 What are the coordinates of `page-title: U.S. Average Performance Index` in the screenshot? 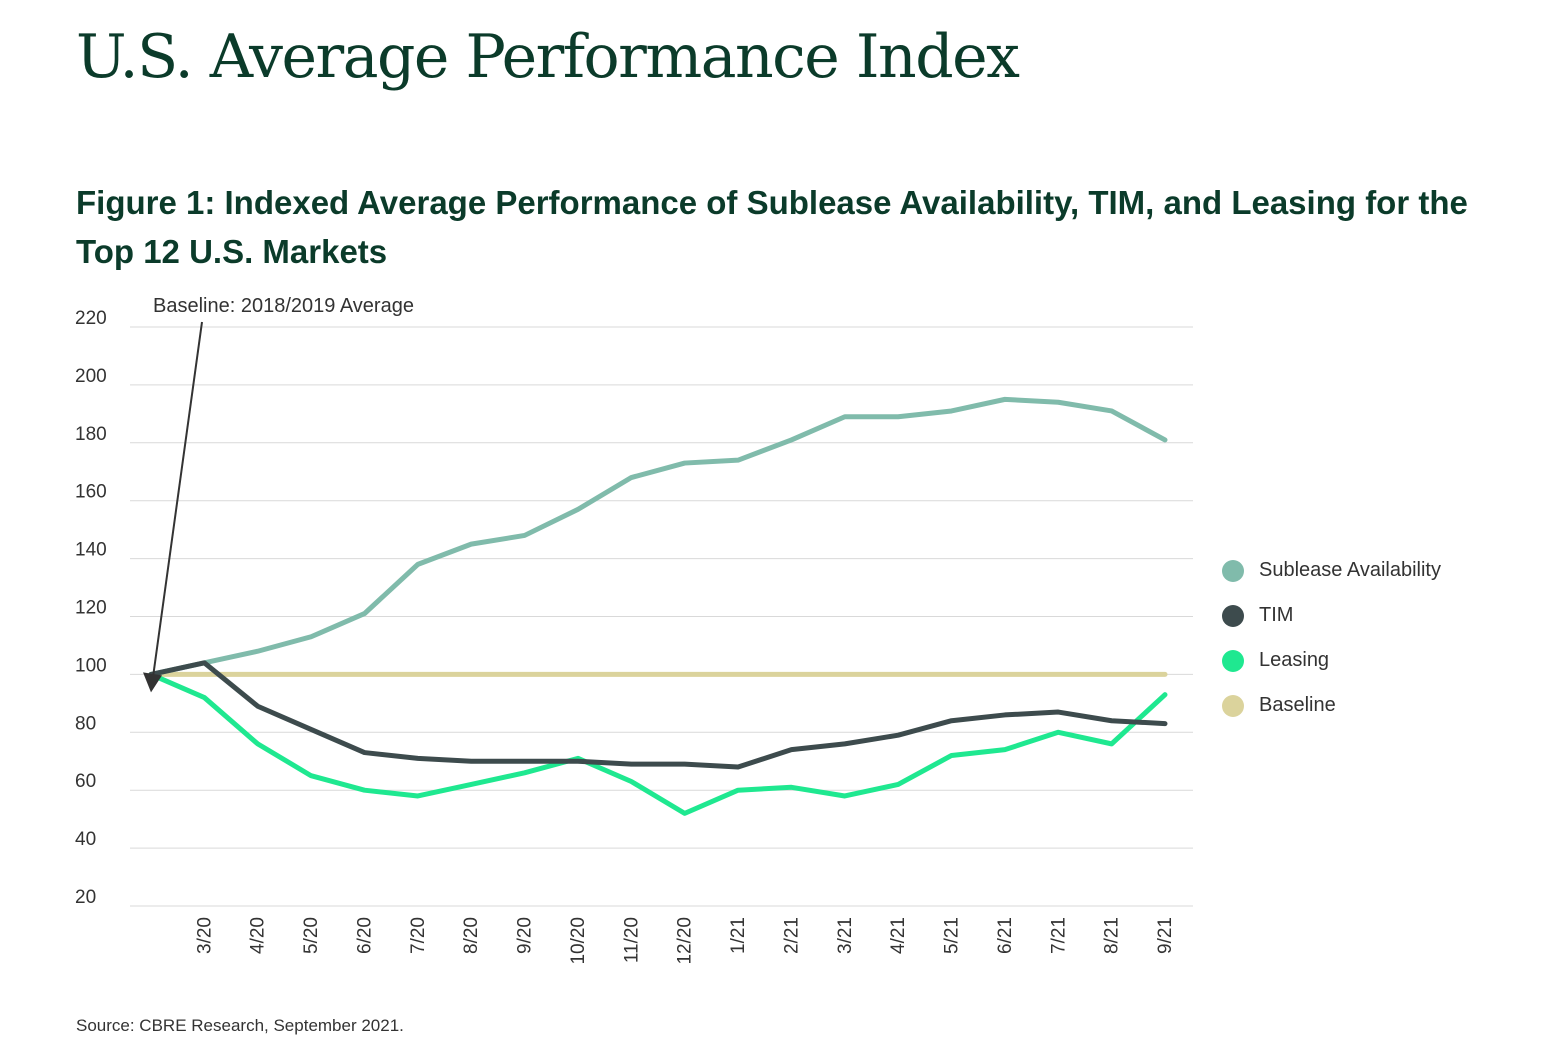 It's located at (548, 57).